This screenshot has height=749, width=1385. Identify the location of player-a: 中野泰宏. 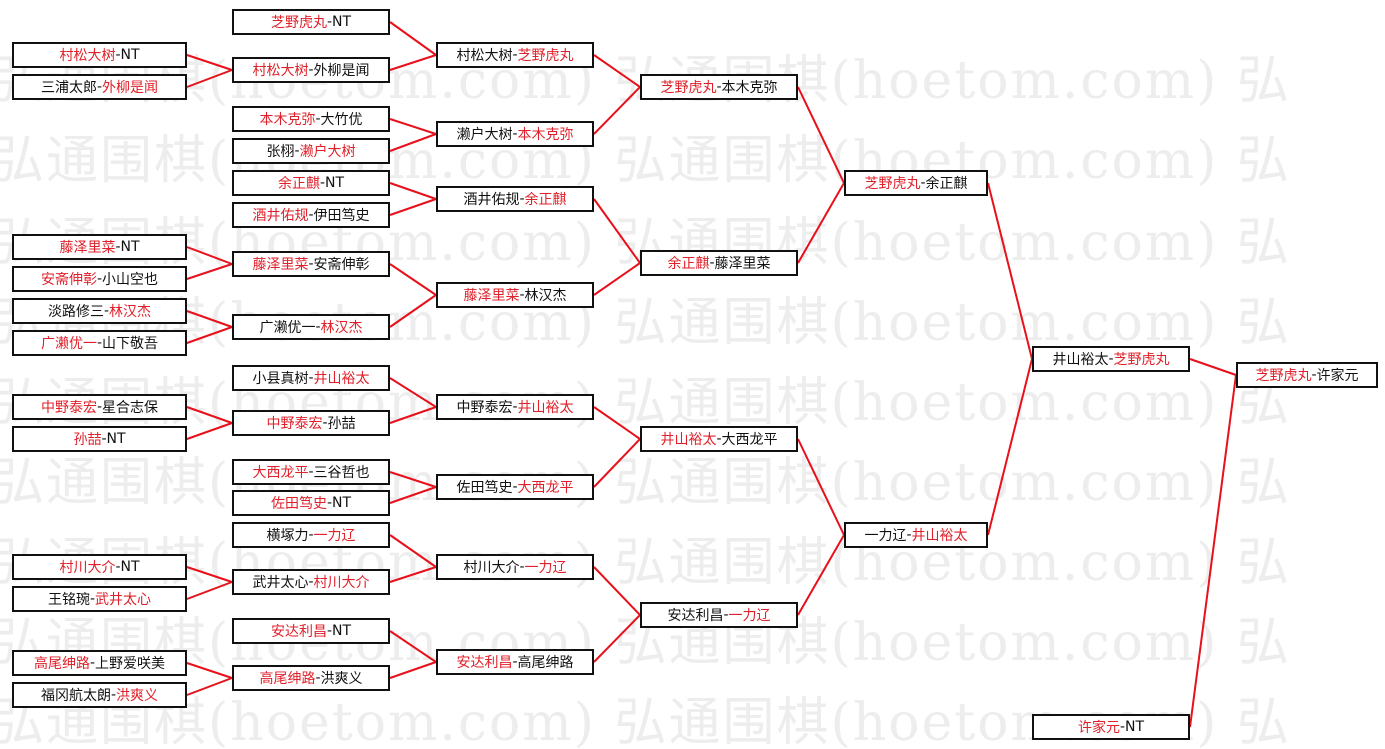
(68, 408).